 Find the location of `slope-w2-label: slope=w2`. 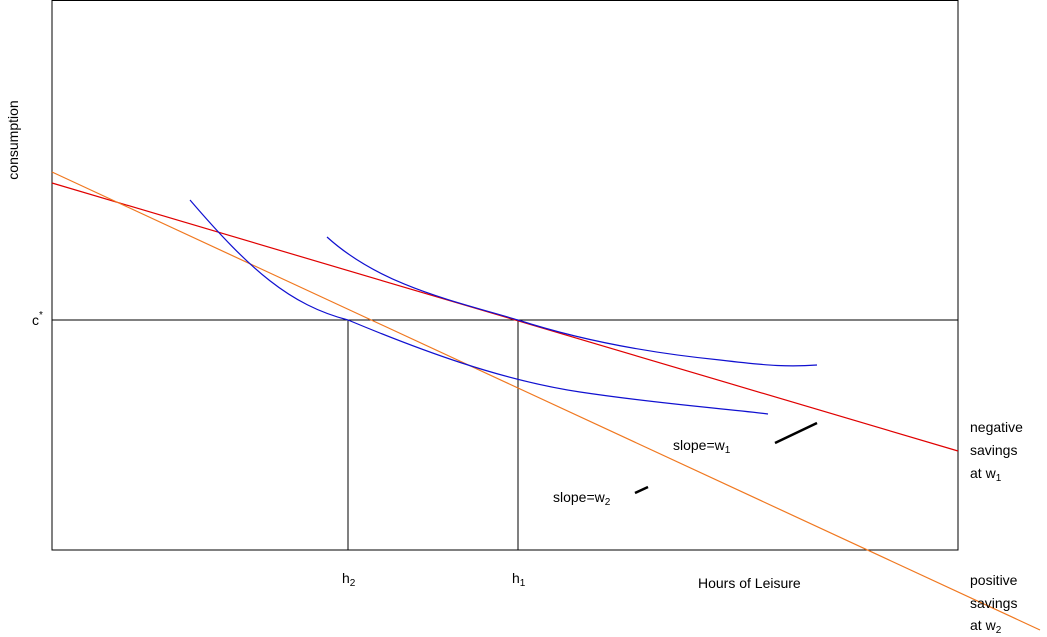

slope-w2-label: slope=w2 is located at coordinates (582, 498).